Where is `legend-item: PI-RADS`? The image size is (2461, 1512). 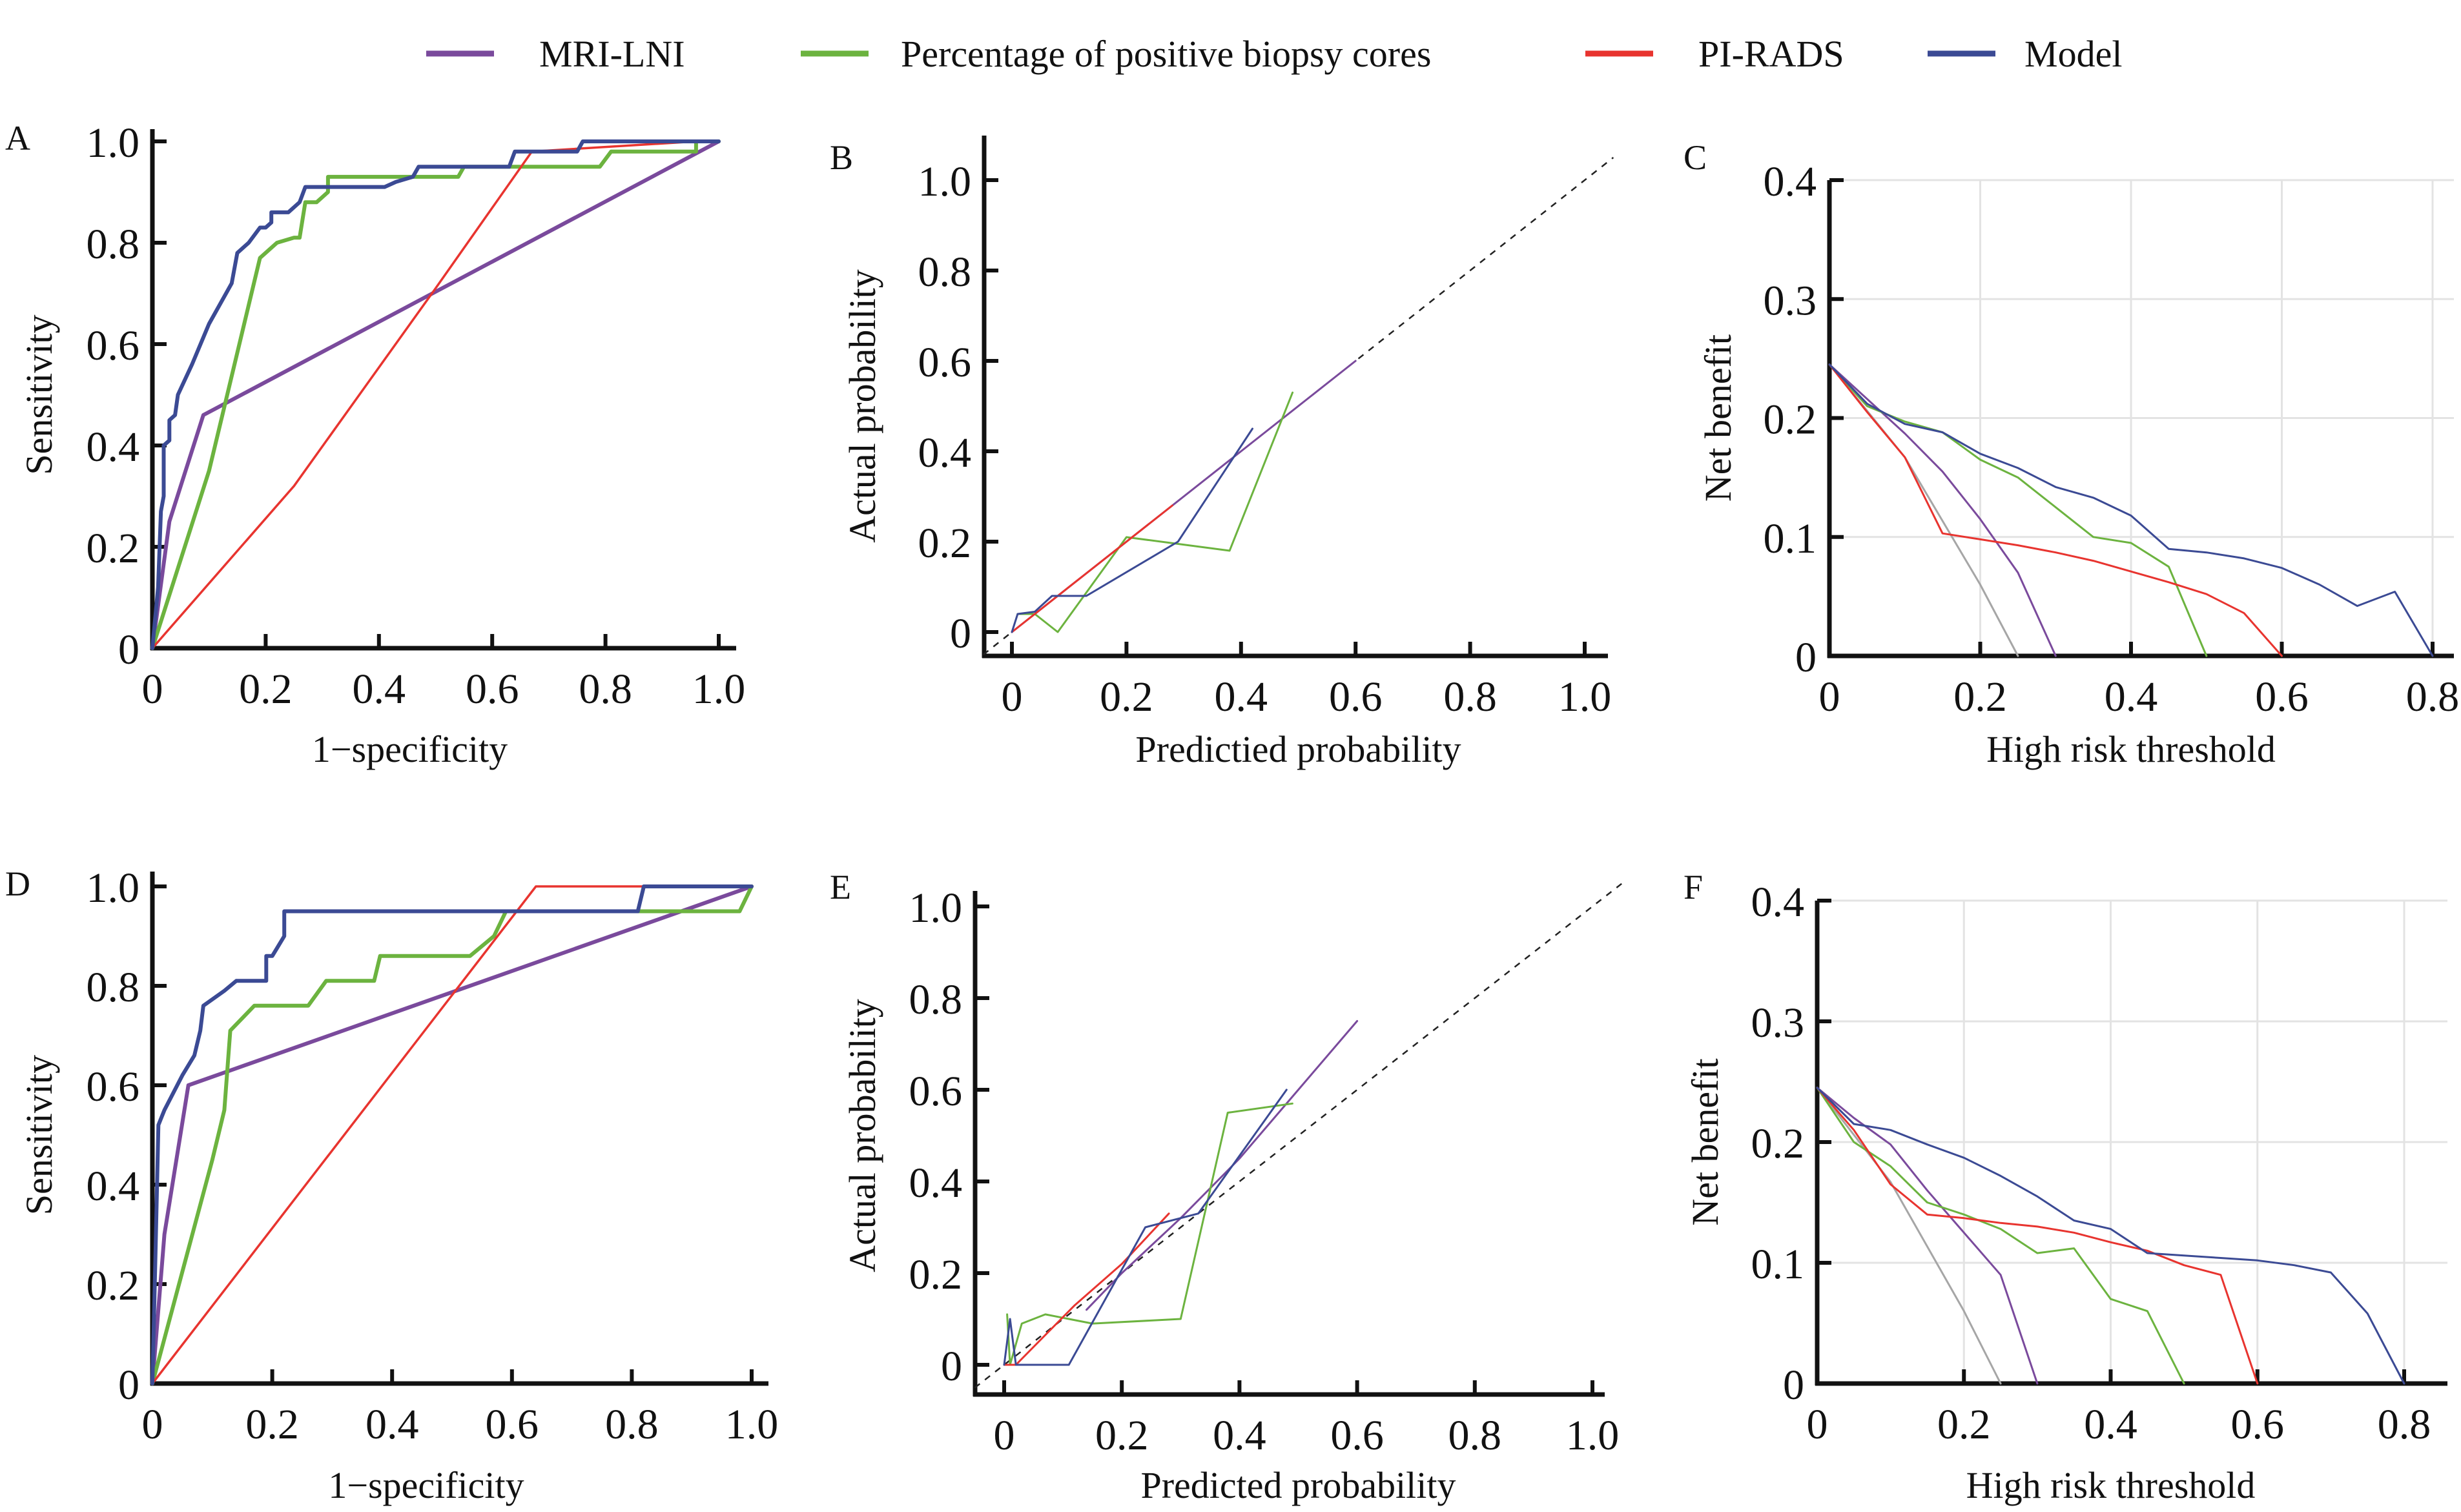 legend-item: PI-RADS is located at coordinates (1714, 54).